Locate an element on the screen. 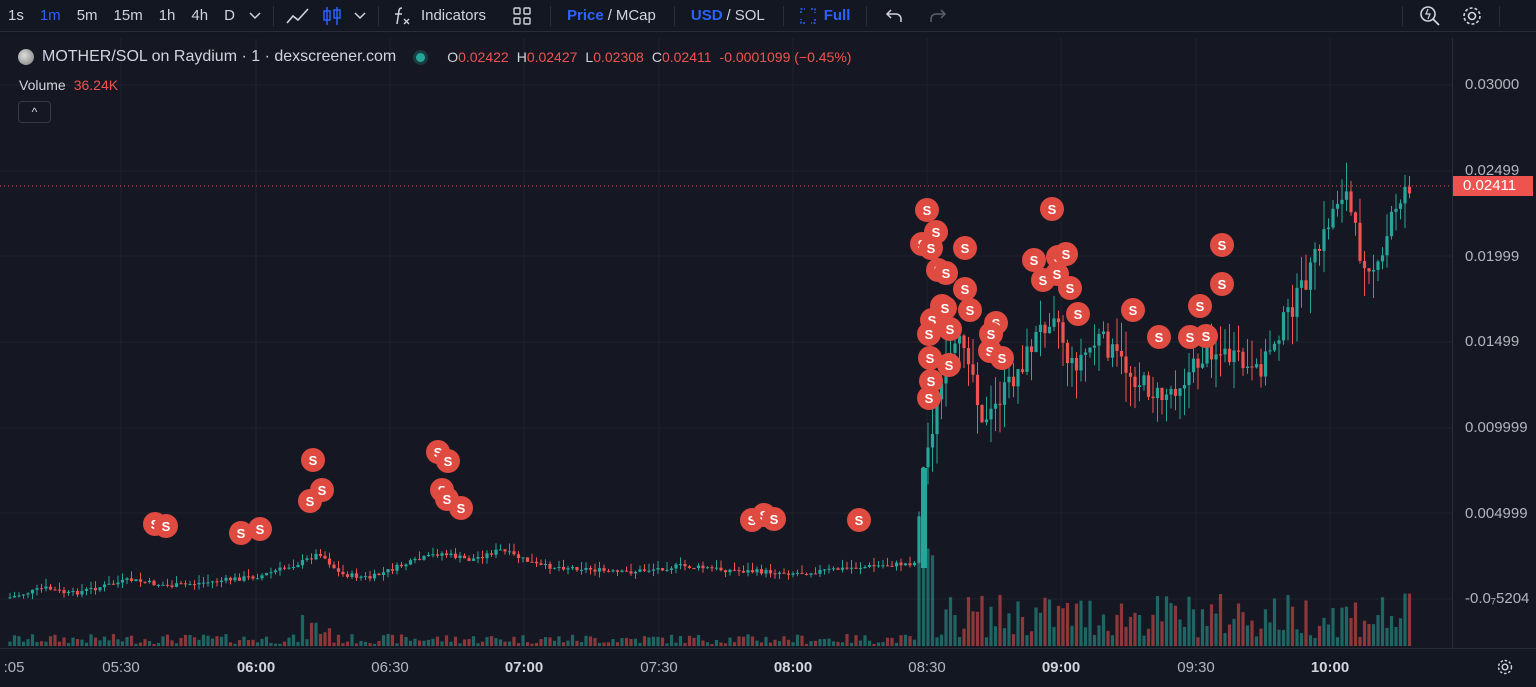  timeframe-1m: 1m is located at coordinates (50, 15).